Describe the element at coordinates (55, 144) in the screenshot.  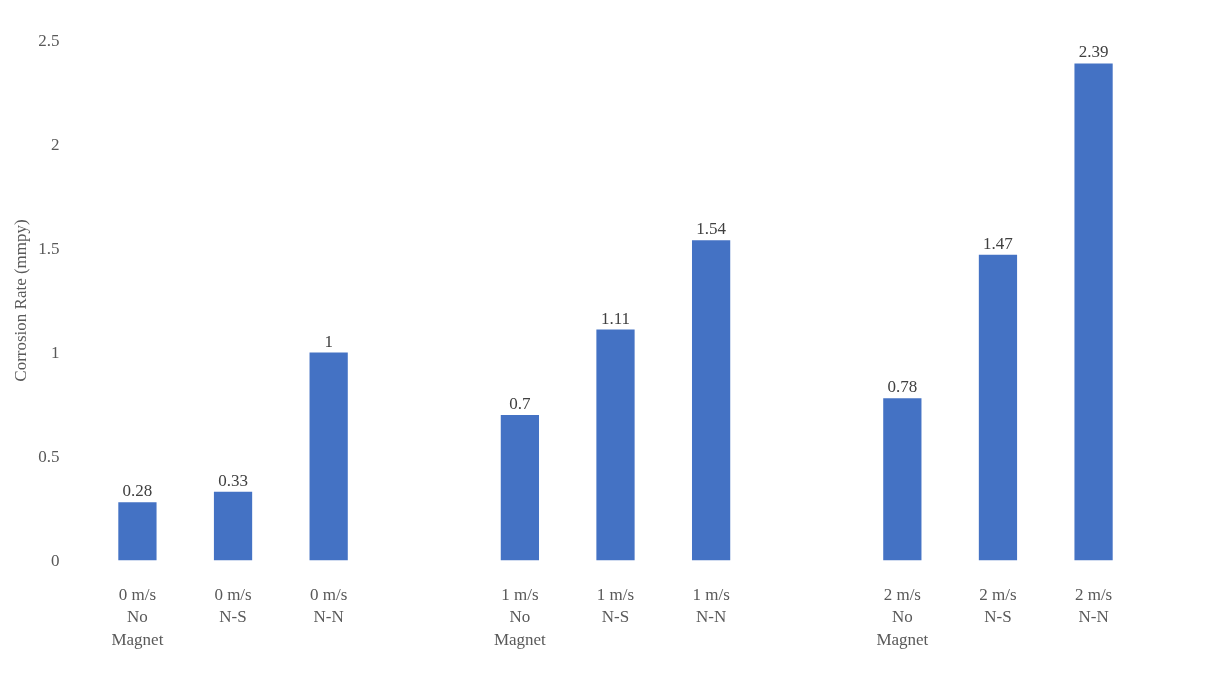
I see `y-tick-label: 2` at that location.